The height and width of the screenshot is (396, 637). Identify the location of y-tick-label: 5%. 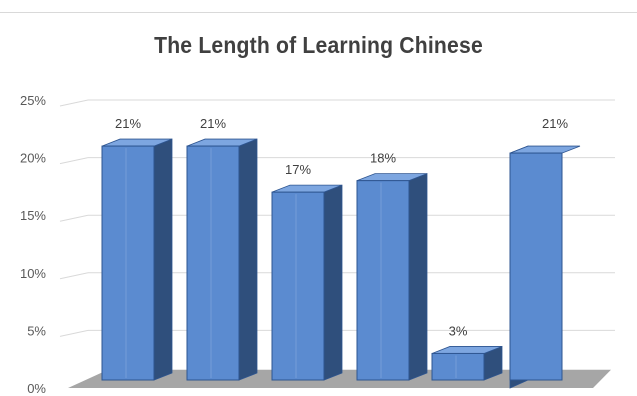
(36, 330).